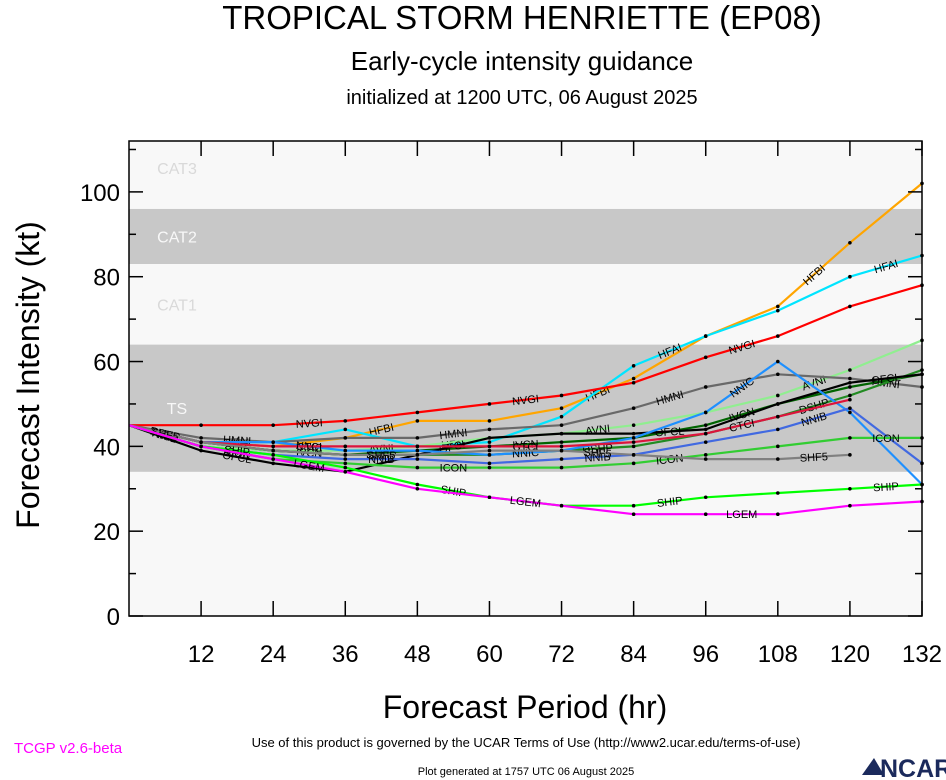  Describe the element at coordinates (453, 434) in the screenshot. I see `series-label-hmni: HMNI` at that location.